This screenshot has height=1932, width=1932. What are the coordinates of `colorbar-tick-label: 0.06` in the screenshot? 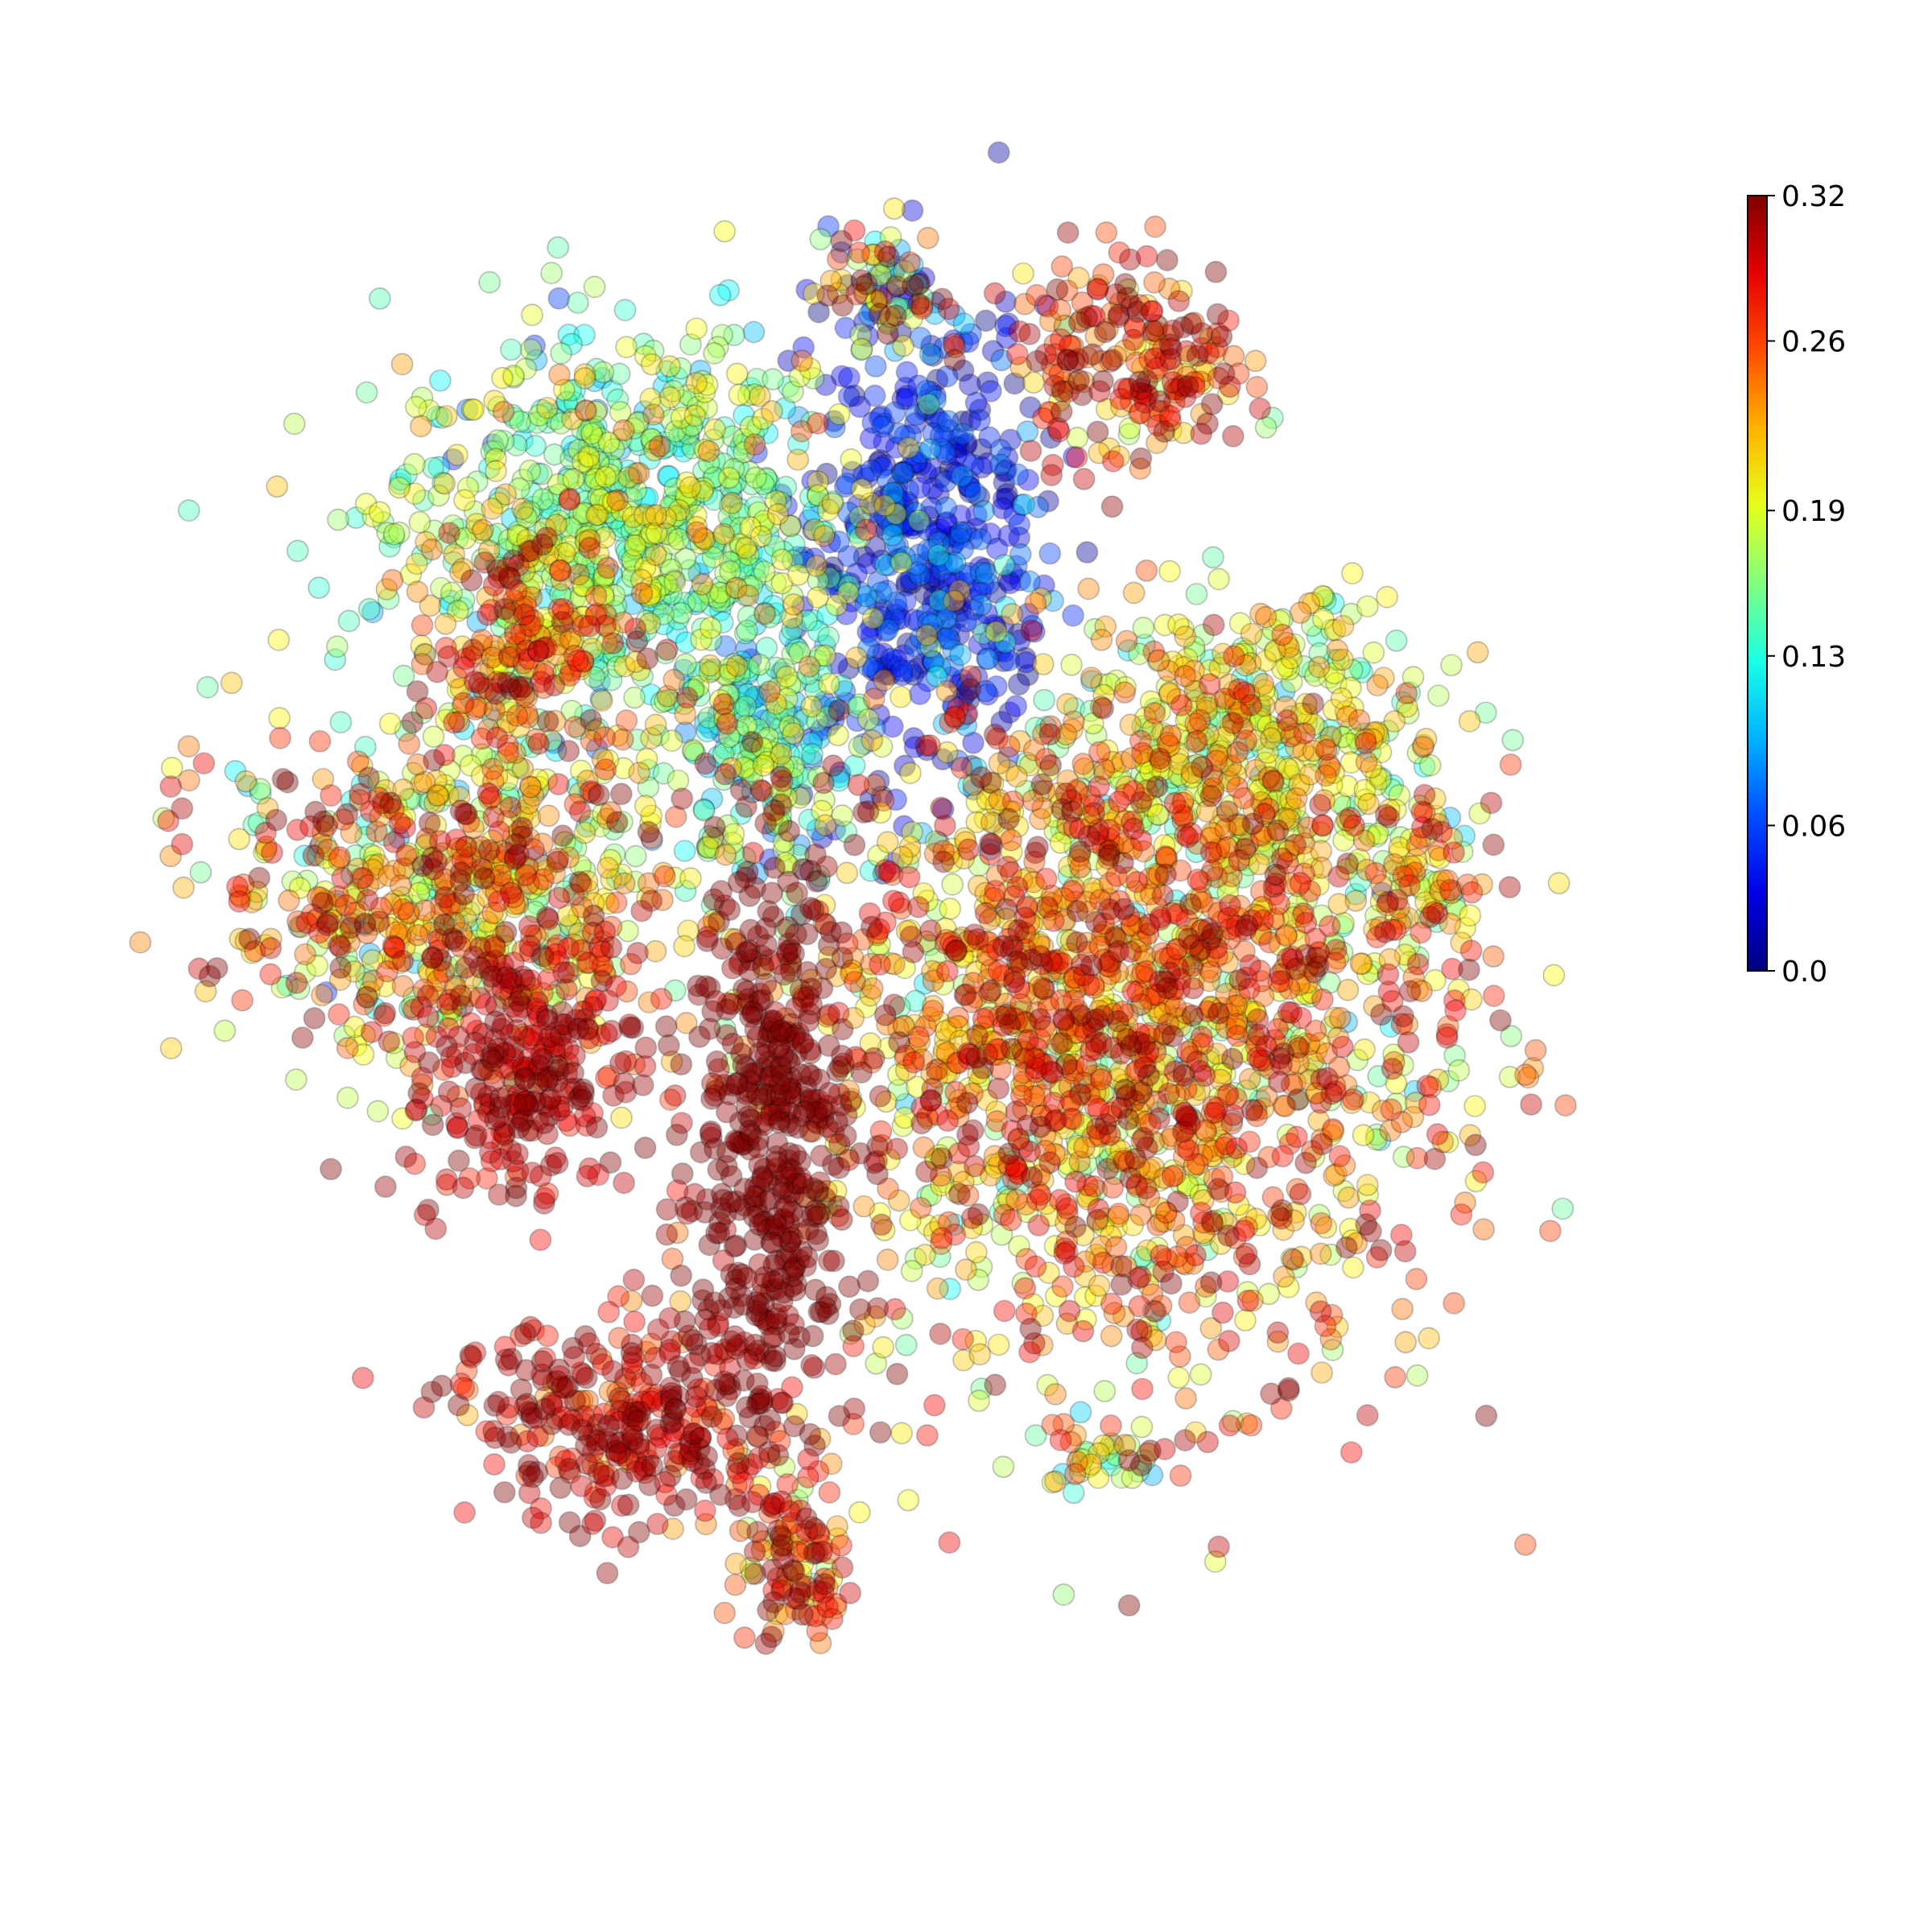 It's located at (1813, 826).